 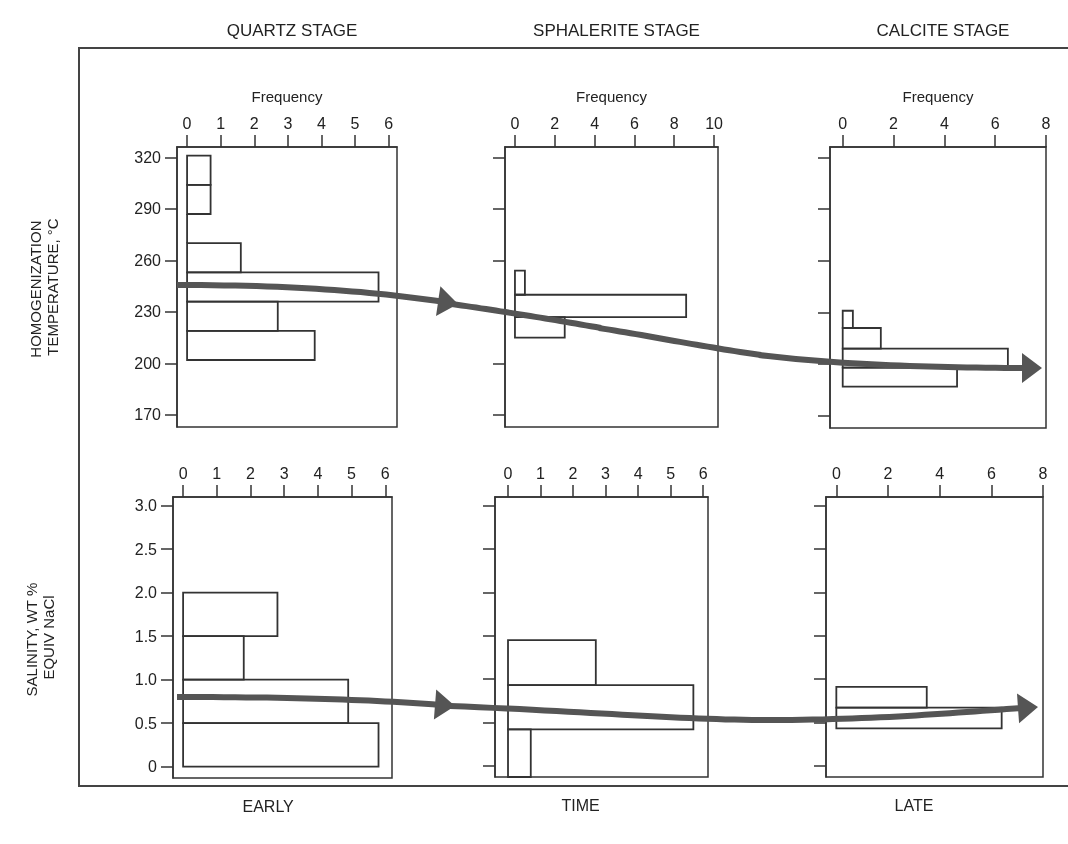 I want to click on y-tick-label: 3.0, so click(x=146, y=506).